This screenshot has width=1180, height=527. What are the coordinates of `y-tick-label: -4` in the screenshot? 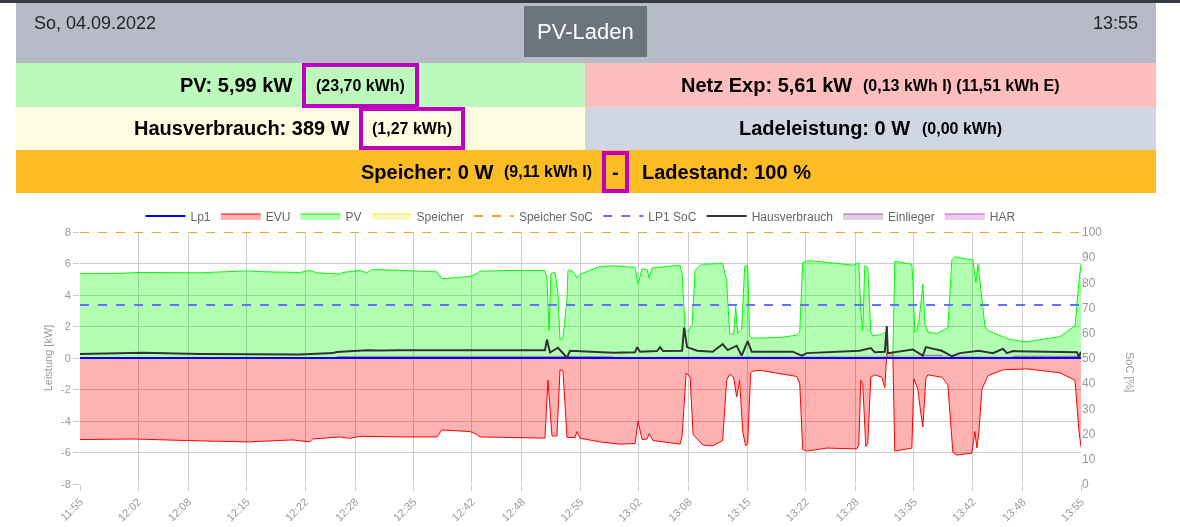 It's located at (66, 420).